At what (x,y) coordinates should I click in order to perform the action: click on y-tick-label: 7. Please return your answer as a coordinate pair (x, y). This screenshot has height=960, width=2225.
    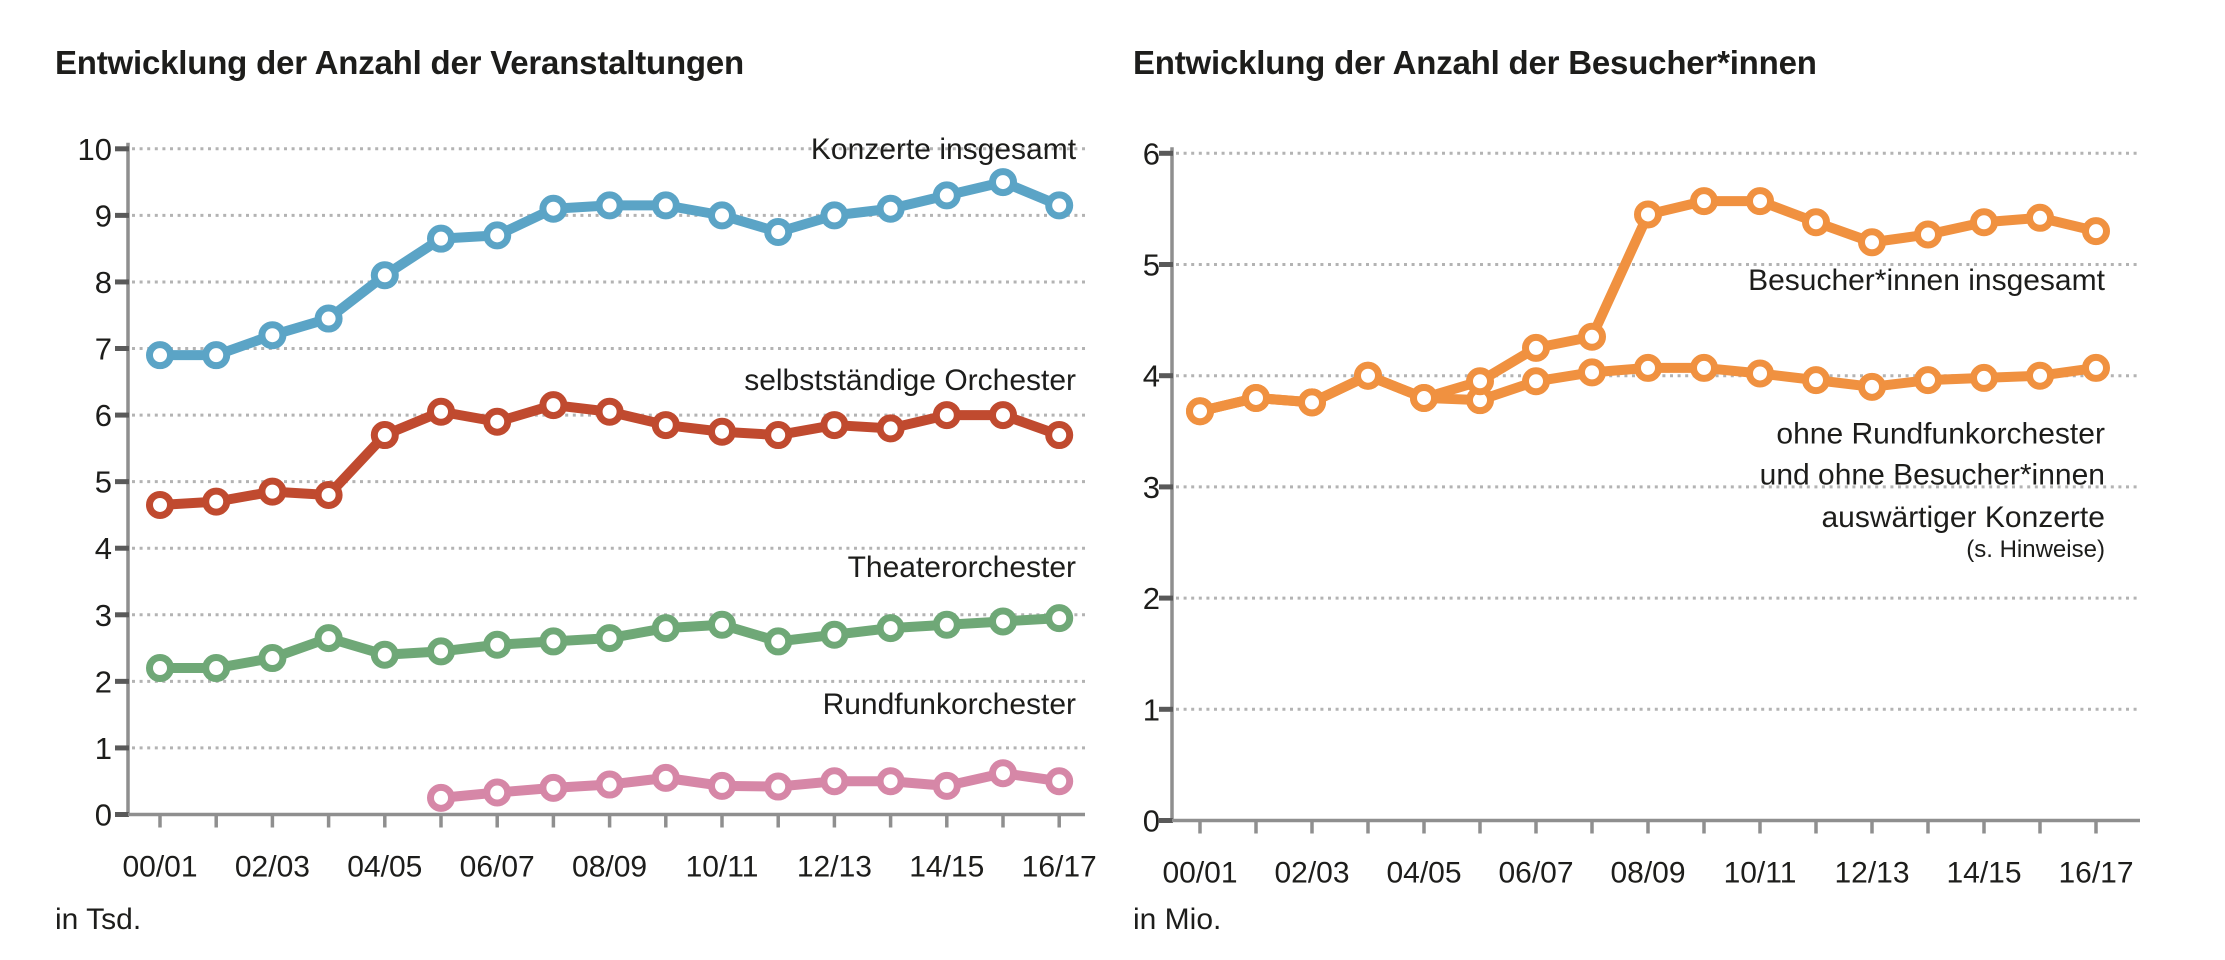
    Looking at the image, I should click on (103, 349).